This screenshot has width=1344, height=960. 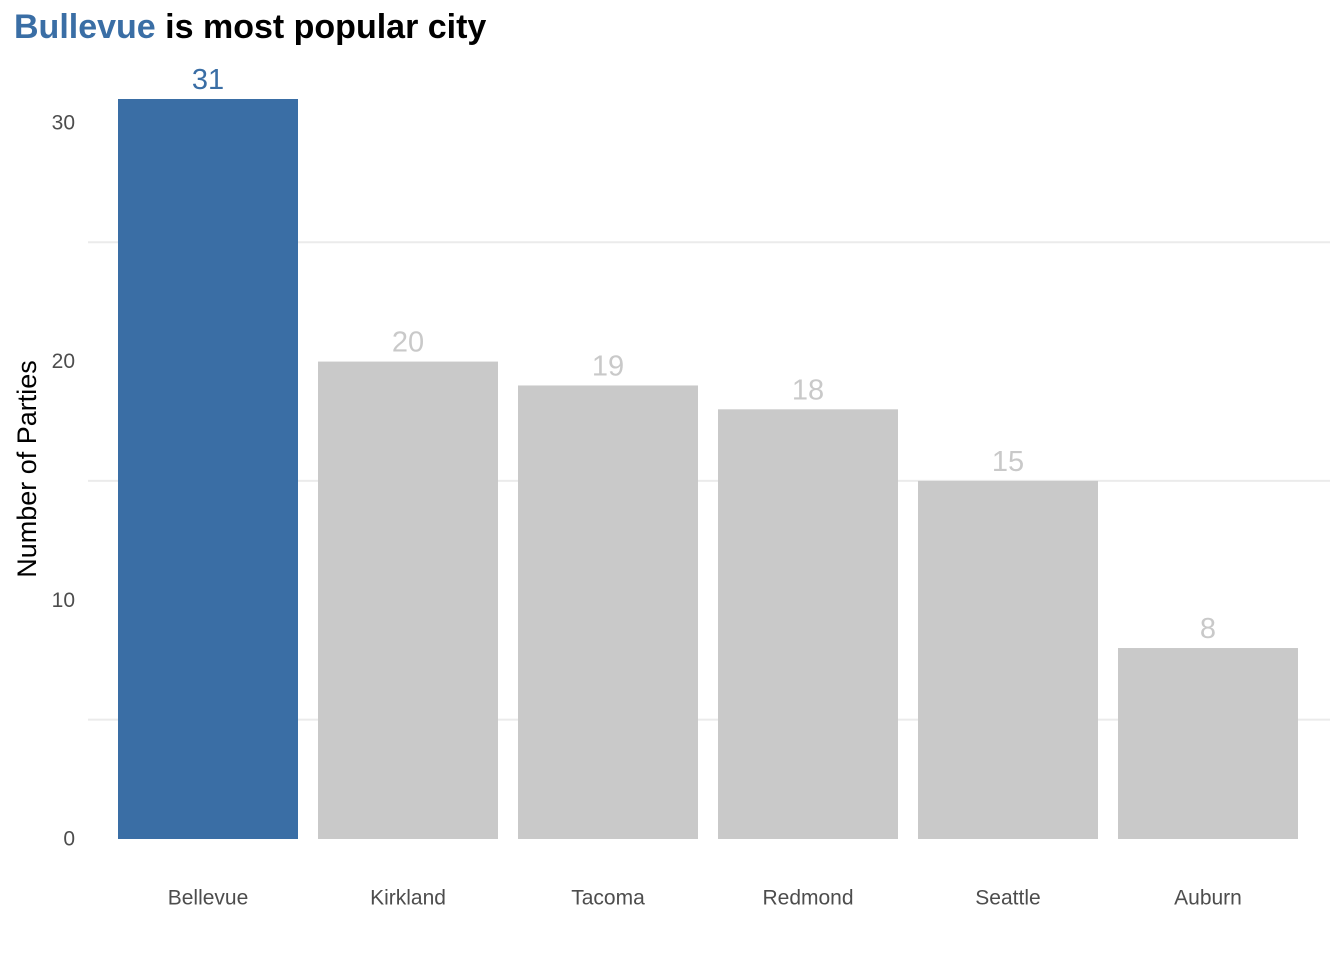 I want to click on data-label: 19, so click(x=608, y=366).